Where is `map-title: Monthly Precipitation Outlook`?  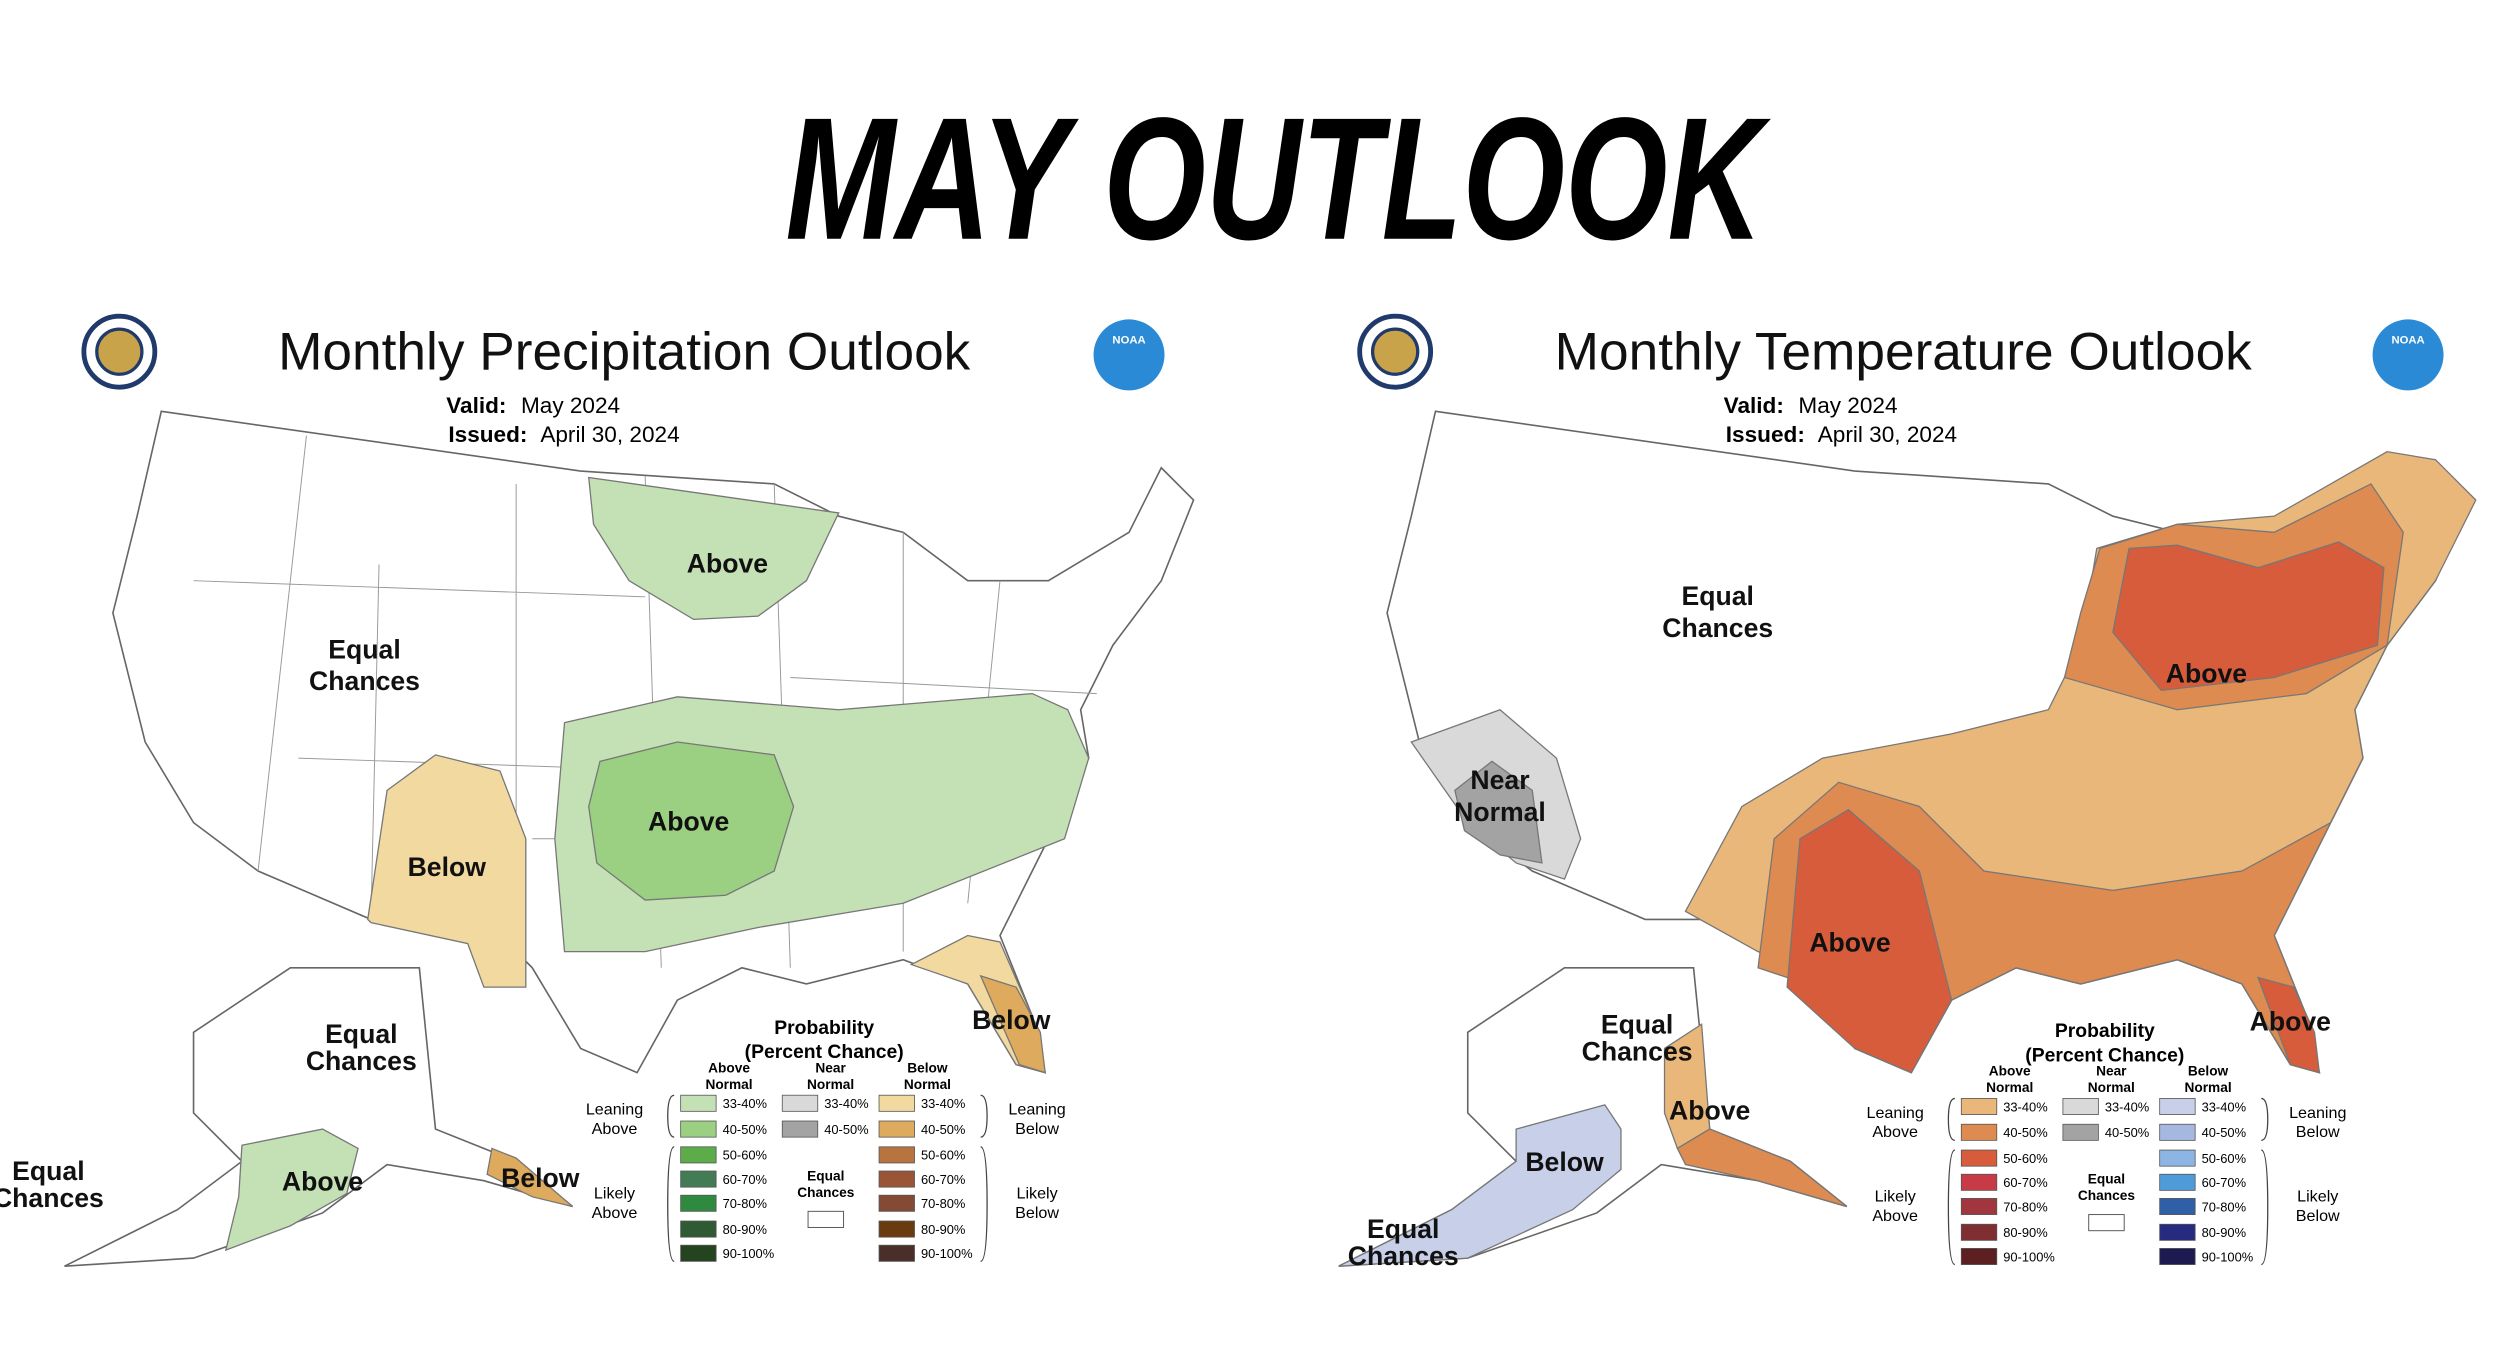
map-title: Monthly Precipitation Outlook is located at coordinates (624, 351).